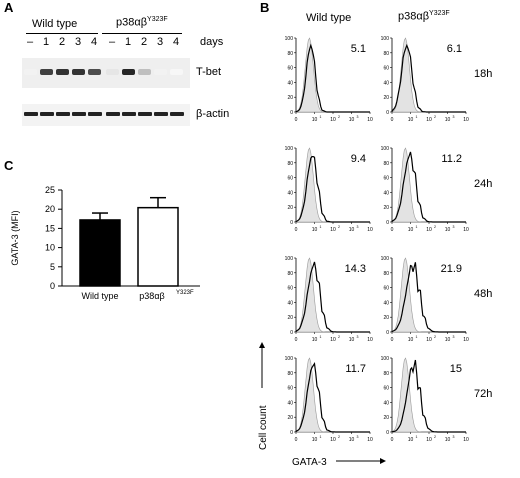  I want to click on histogram-panel: 020406080100010110210310411.7, so click(328, 402).